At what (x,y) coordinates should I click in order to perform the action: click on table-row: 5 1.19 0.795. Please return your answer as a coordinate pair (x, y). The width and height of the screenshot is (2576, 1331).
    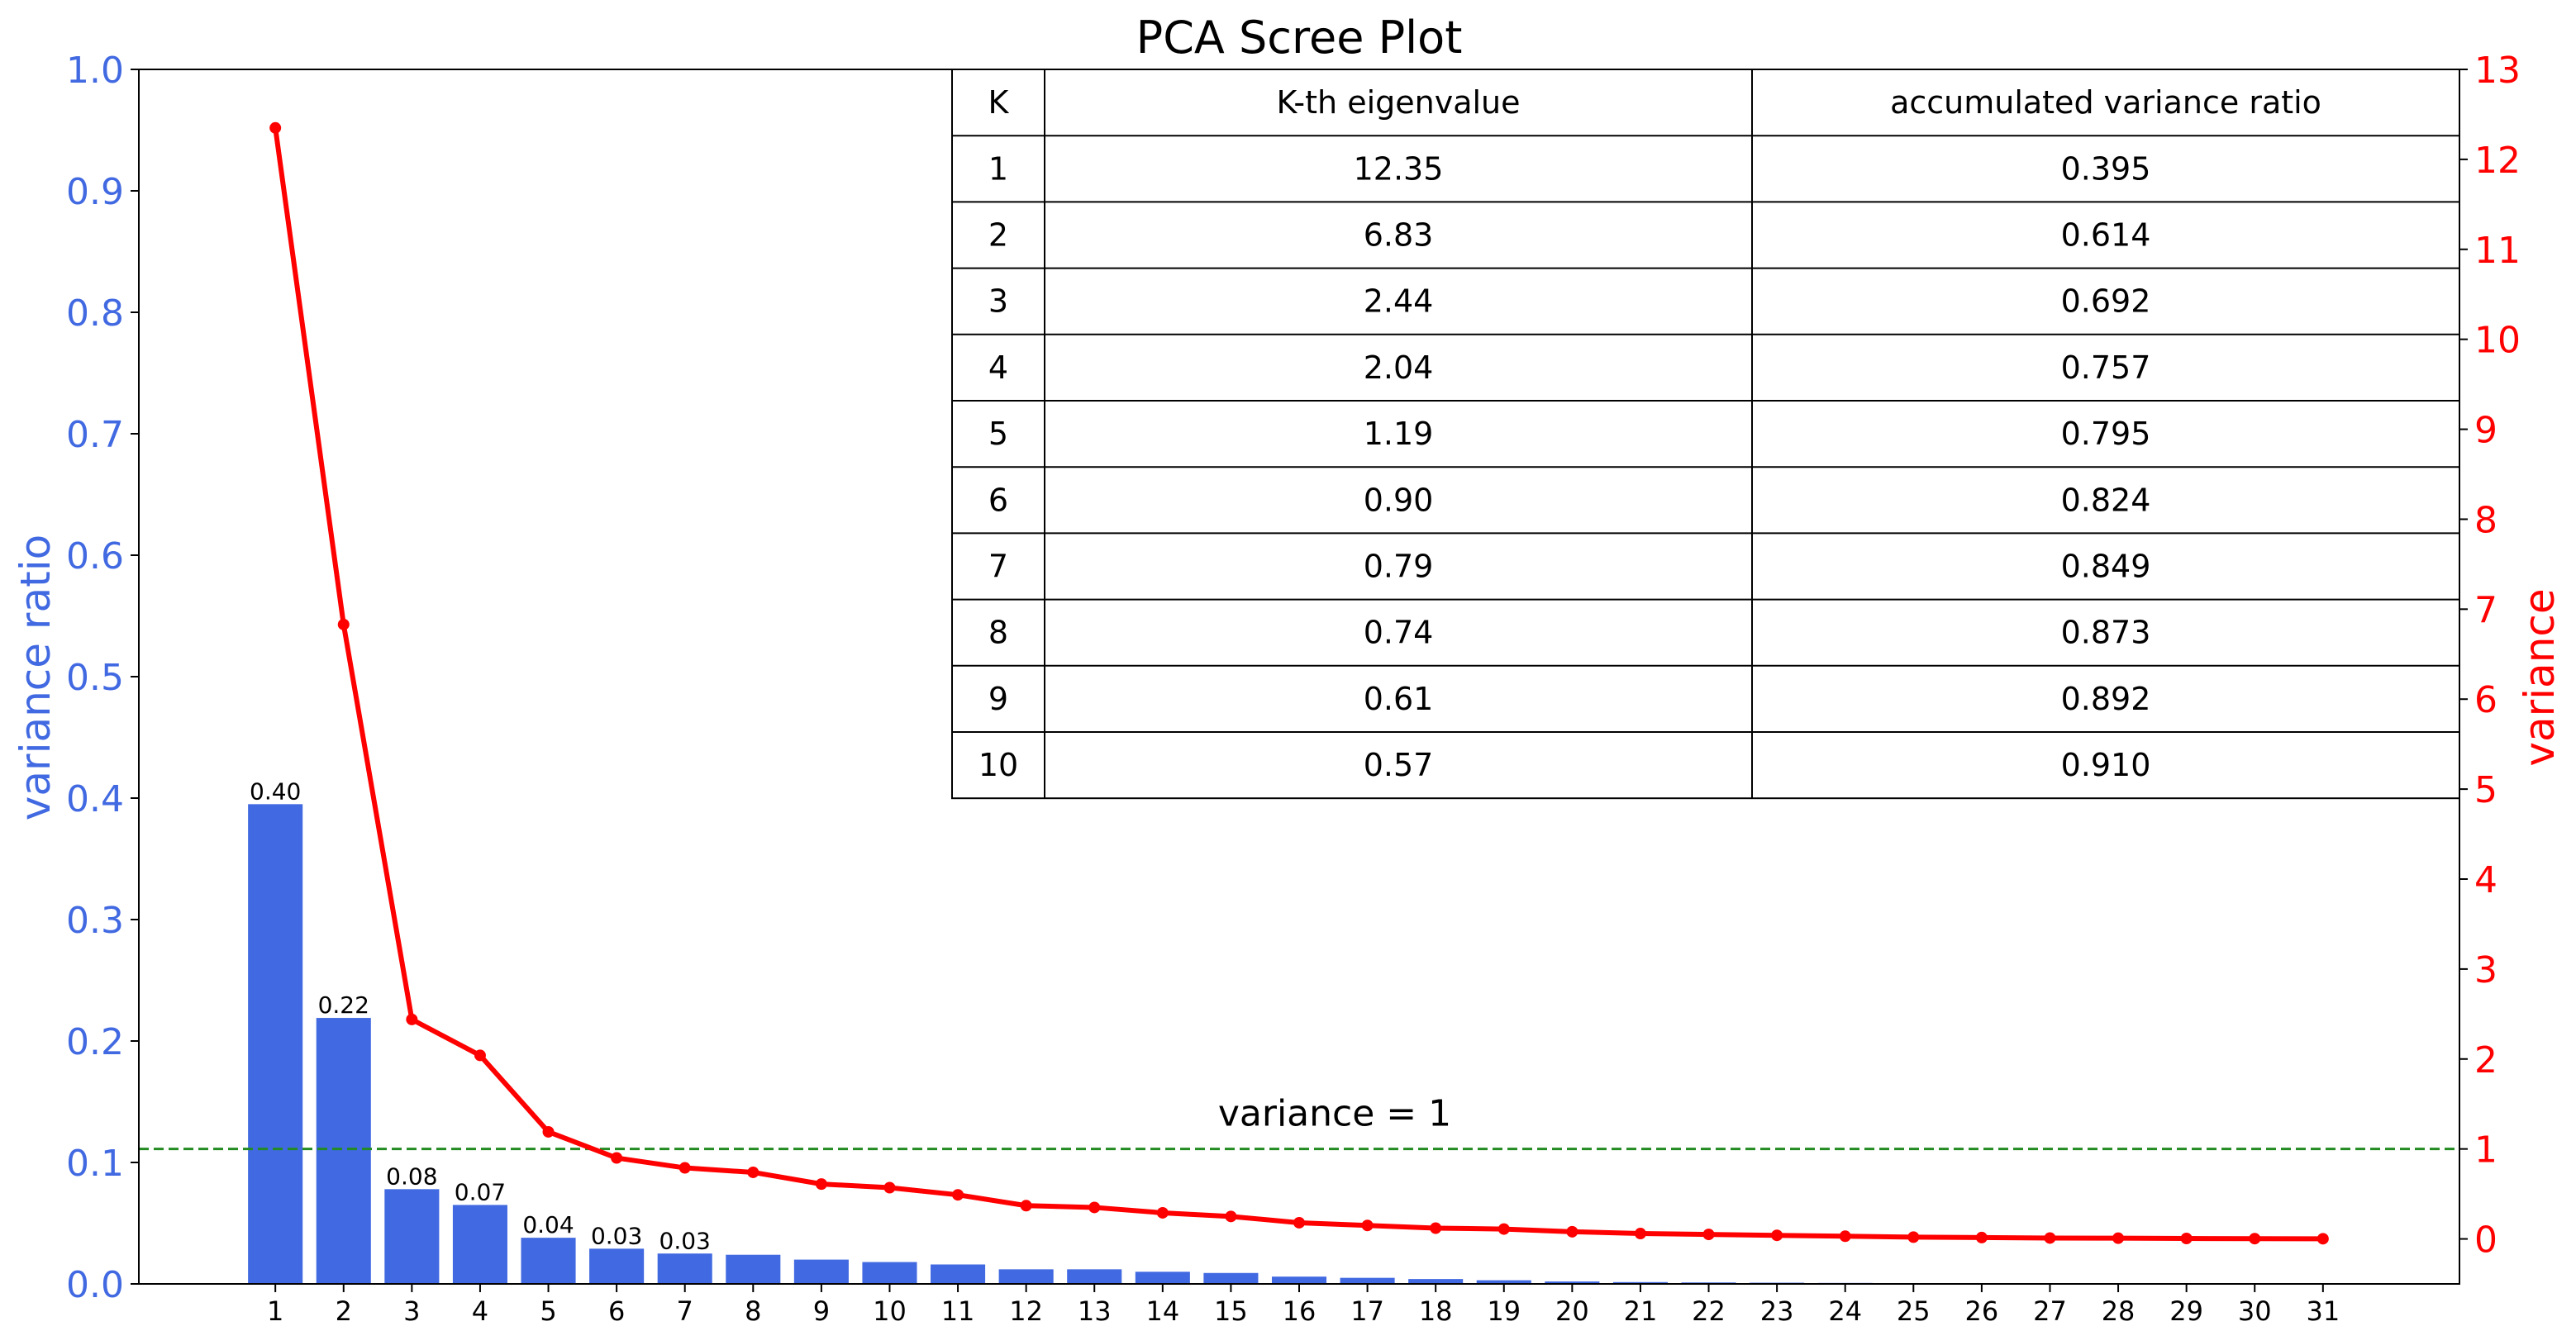
    Looking at the image, I should click on (1569, 434).